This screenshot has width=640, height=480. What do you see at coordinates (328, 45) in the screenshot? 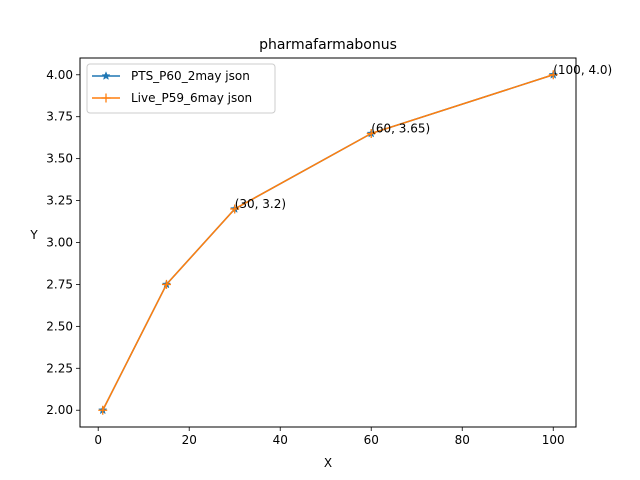
I see `chart-title: pharmafarmabonus` at bounding box center [328, 45].